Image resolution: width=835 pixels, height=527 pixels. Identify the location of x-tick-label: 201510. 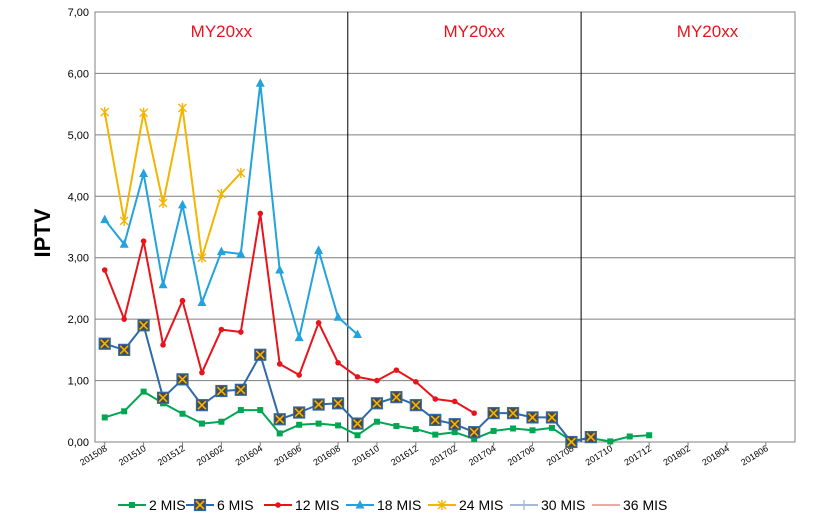
(132, 455).